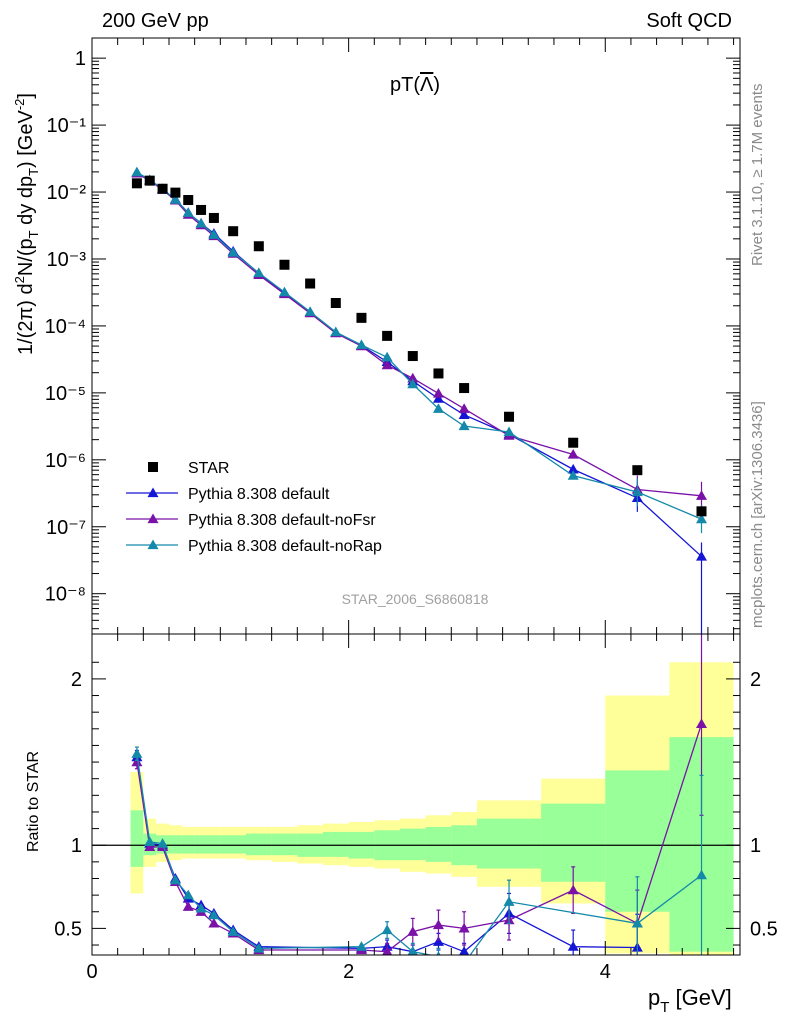 The height and width of the screenshot is (1024, 786). I want to click on x-tick-label: 2, so click(348, 972).